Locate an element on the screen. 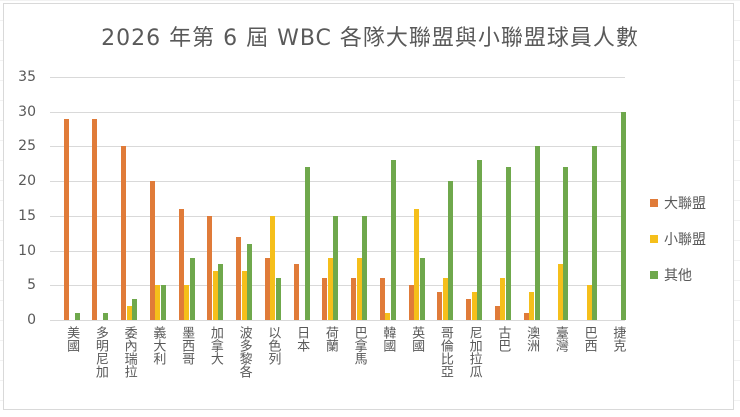  y-tick-label: 30 is located at coordinates (27, 111).